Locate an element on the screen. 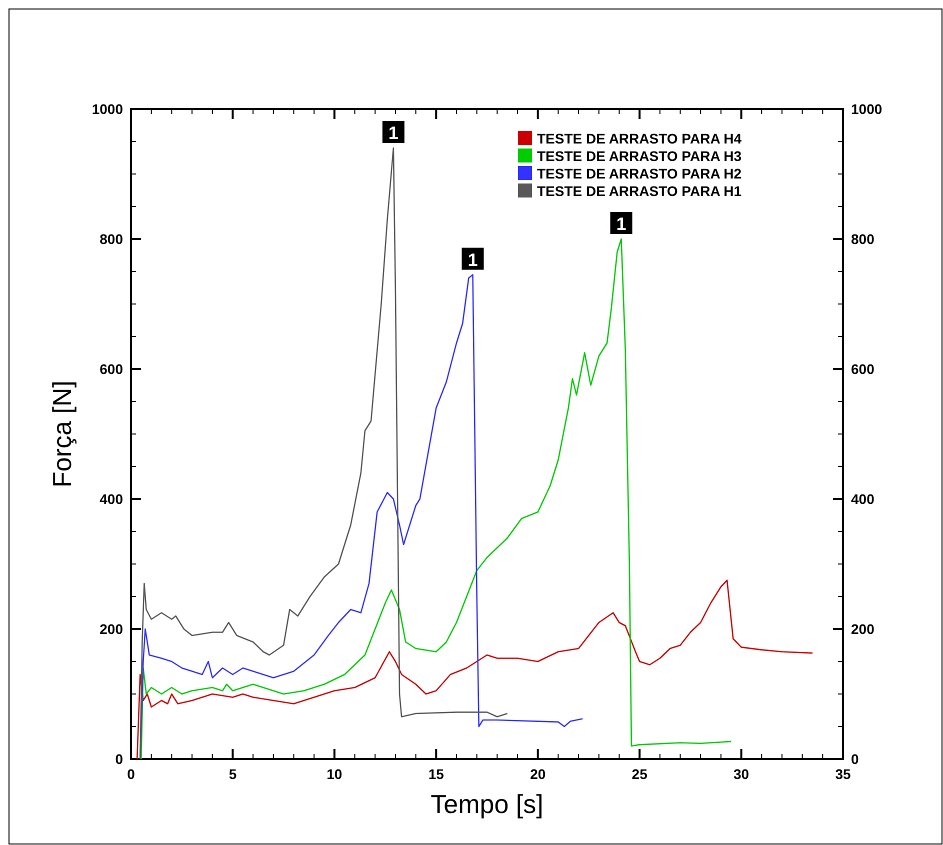 This screenshot has width=943, height=845. y-tick-label: 600 is located at coordinates (112, 369).